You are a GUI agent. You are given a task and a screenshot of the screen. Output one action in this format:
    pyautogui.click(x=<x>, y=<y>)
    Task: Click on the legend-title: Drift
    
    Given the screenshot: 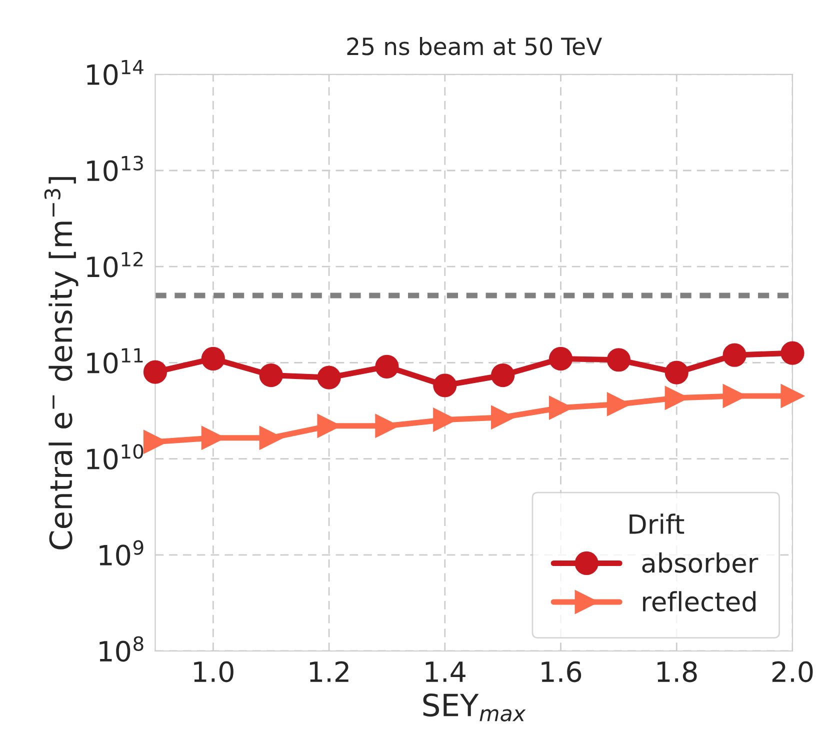 What is the action you would take?
    pyautogui.click(x=657, y=524)
    